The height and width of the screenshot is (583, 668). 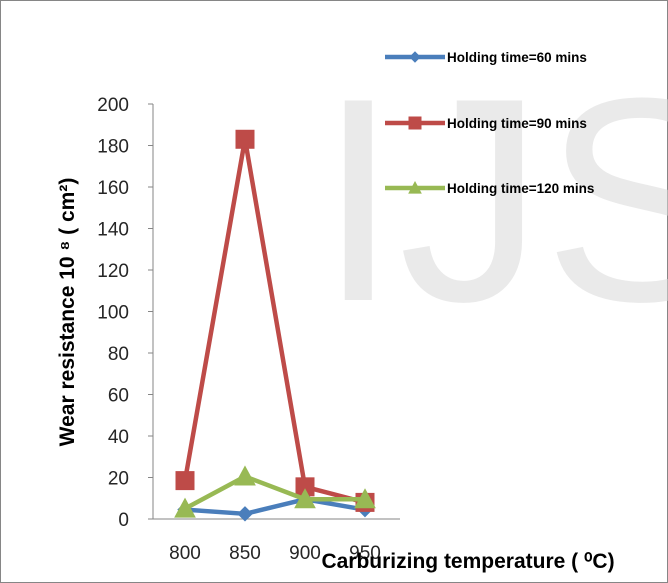 What do you see at coordinates (275, 553) in the screenshot?
I see `x-tick-labels: 800 850 900 950` at bounding box center [275, 553].